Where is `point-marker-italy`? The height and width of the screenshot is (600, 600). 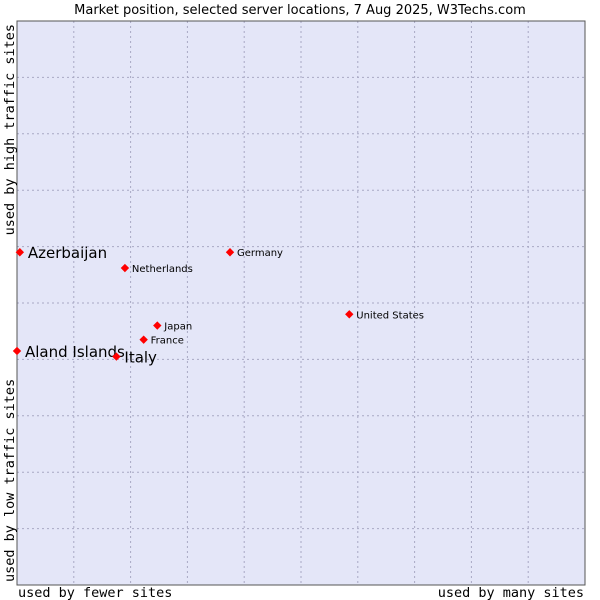
point-marker-italy is located at coordinates (116, 356).